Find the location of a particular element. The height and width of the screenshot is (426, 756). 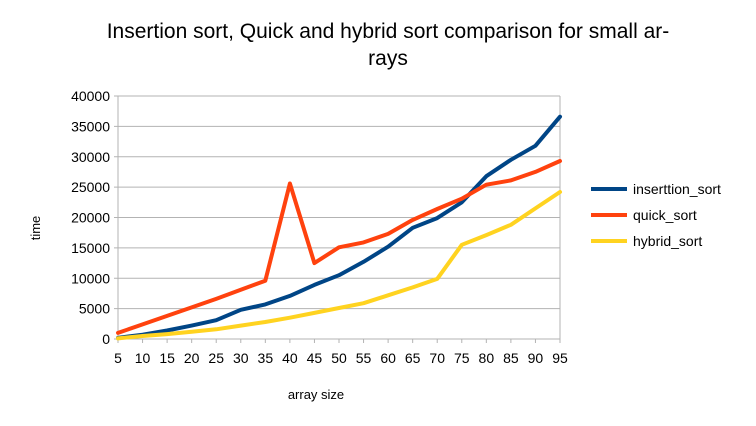

legend-item-hybrid-sort: hybrid_sort is located at coordinates (656, 241).